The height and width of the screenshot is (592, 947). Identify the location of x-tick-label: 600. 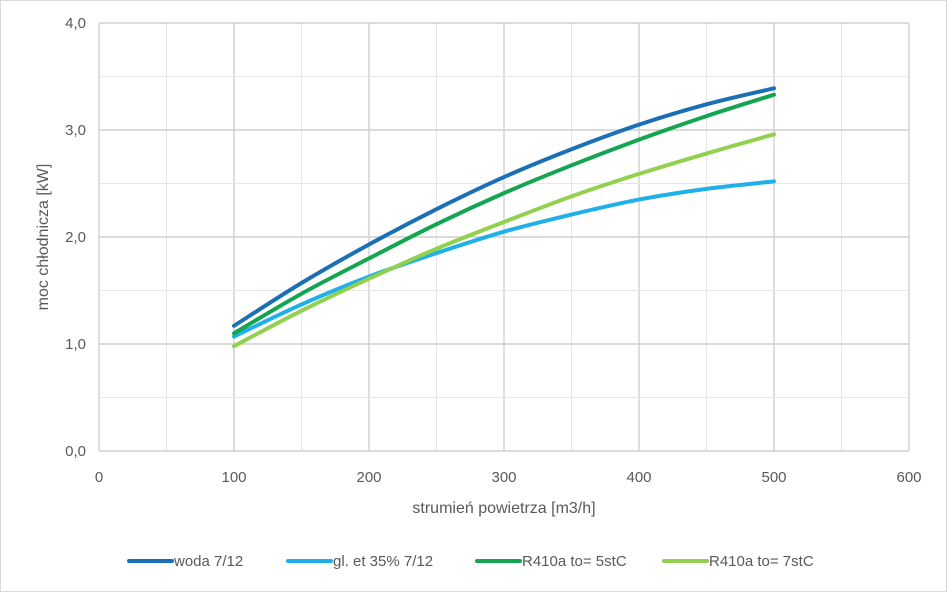
(908, 477).